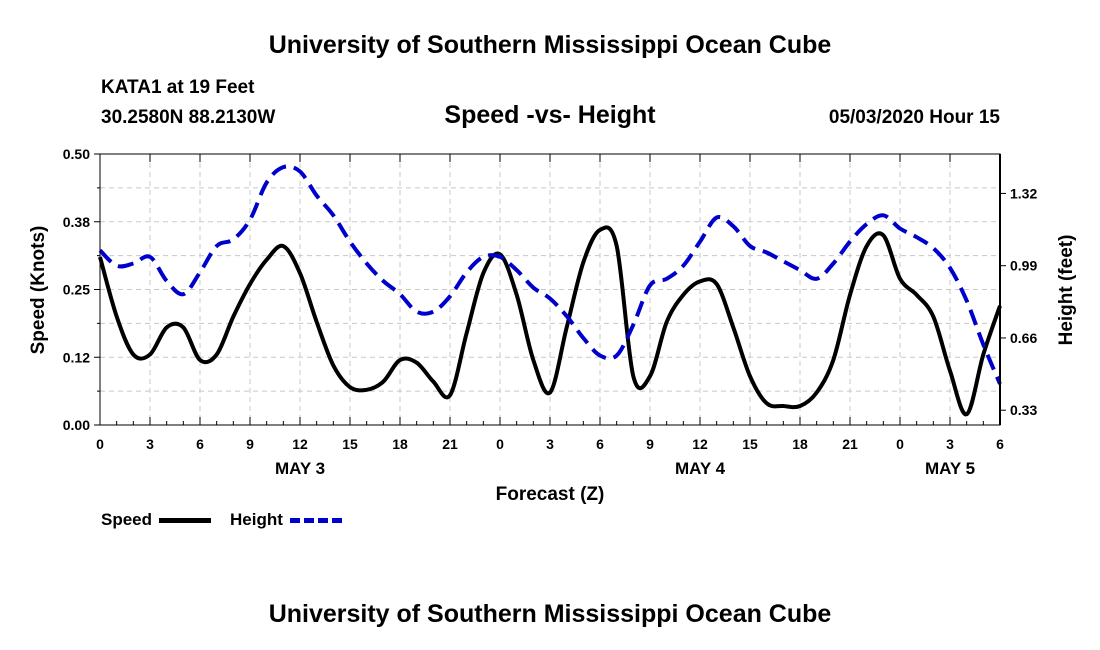 The image size is (1100, 650). What do you see at coordinates (76, 290) in the screenshot?
I see `y-tick-label: 0.25` at bounding box center [76, 290].